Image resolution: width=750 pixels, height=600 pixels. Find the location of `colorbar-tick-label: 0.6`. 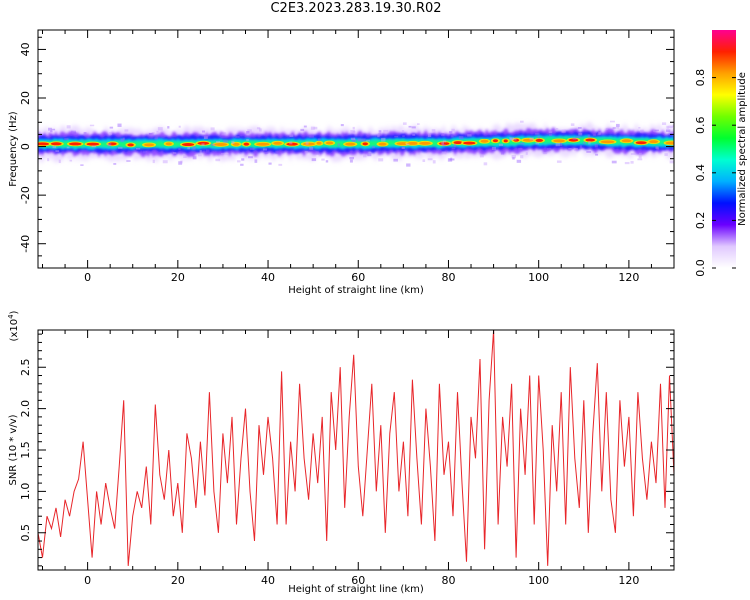

colorbar-tick-label: 0.6 is located at coordinates (700, 125).